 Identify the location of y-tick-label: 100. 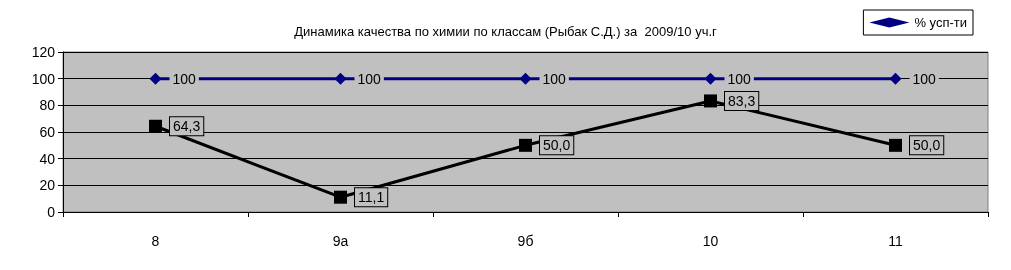
(43, 78).